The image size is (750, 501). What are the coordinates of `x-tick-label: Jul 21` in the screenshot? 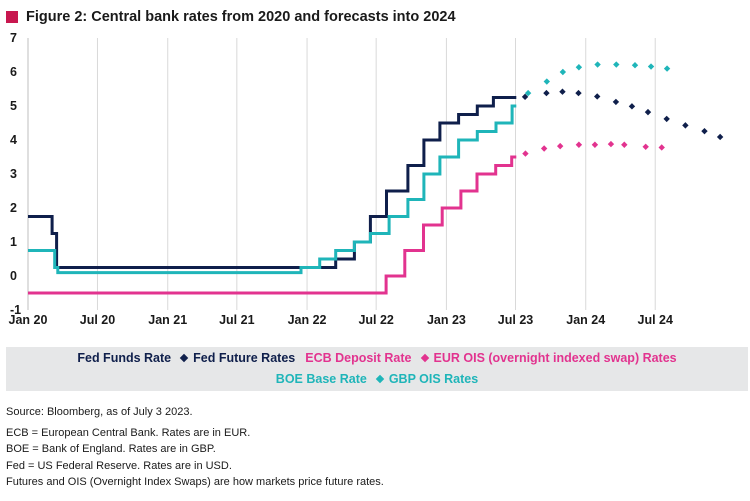 It's located at (236, 320).